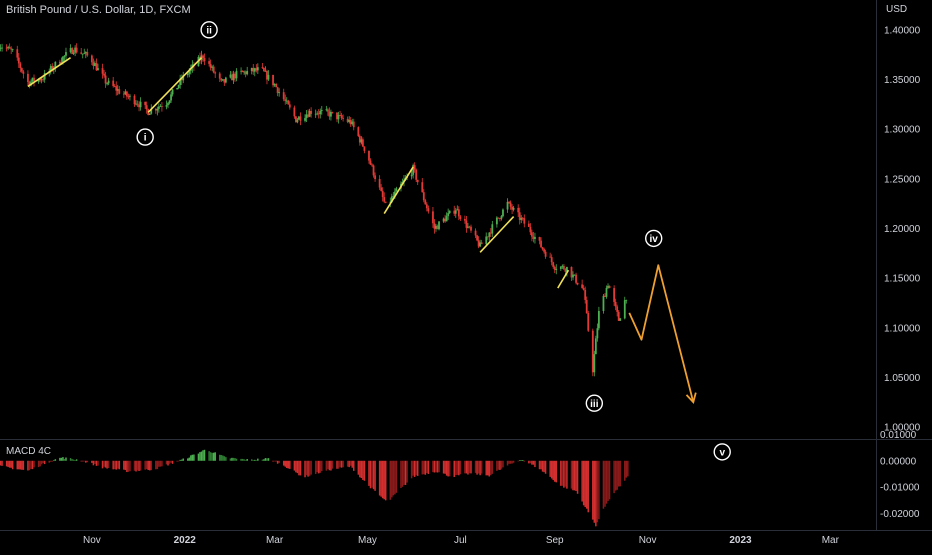  What do you see at coordinates (902, 428) in the screenshot?
I see `price-tick-label: 1.00000` at bounding box center [902, 428].